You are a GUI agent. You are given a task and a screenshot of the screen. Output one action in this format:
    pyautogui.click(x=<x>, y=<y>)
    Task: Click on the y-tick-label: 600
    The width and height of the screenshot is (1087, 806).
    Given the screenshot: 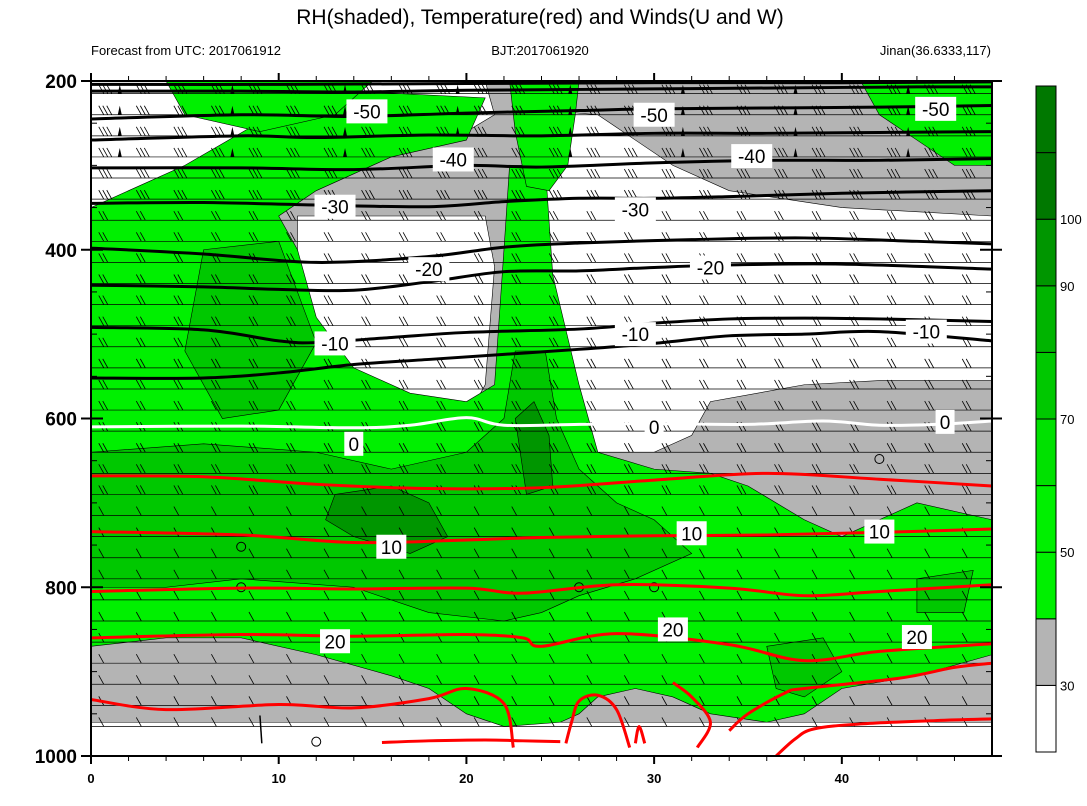 What is the action you would take?
    pyautogui.click(x=61, y=420)
    